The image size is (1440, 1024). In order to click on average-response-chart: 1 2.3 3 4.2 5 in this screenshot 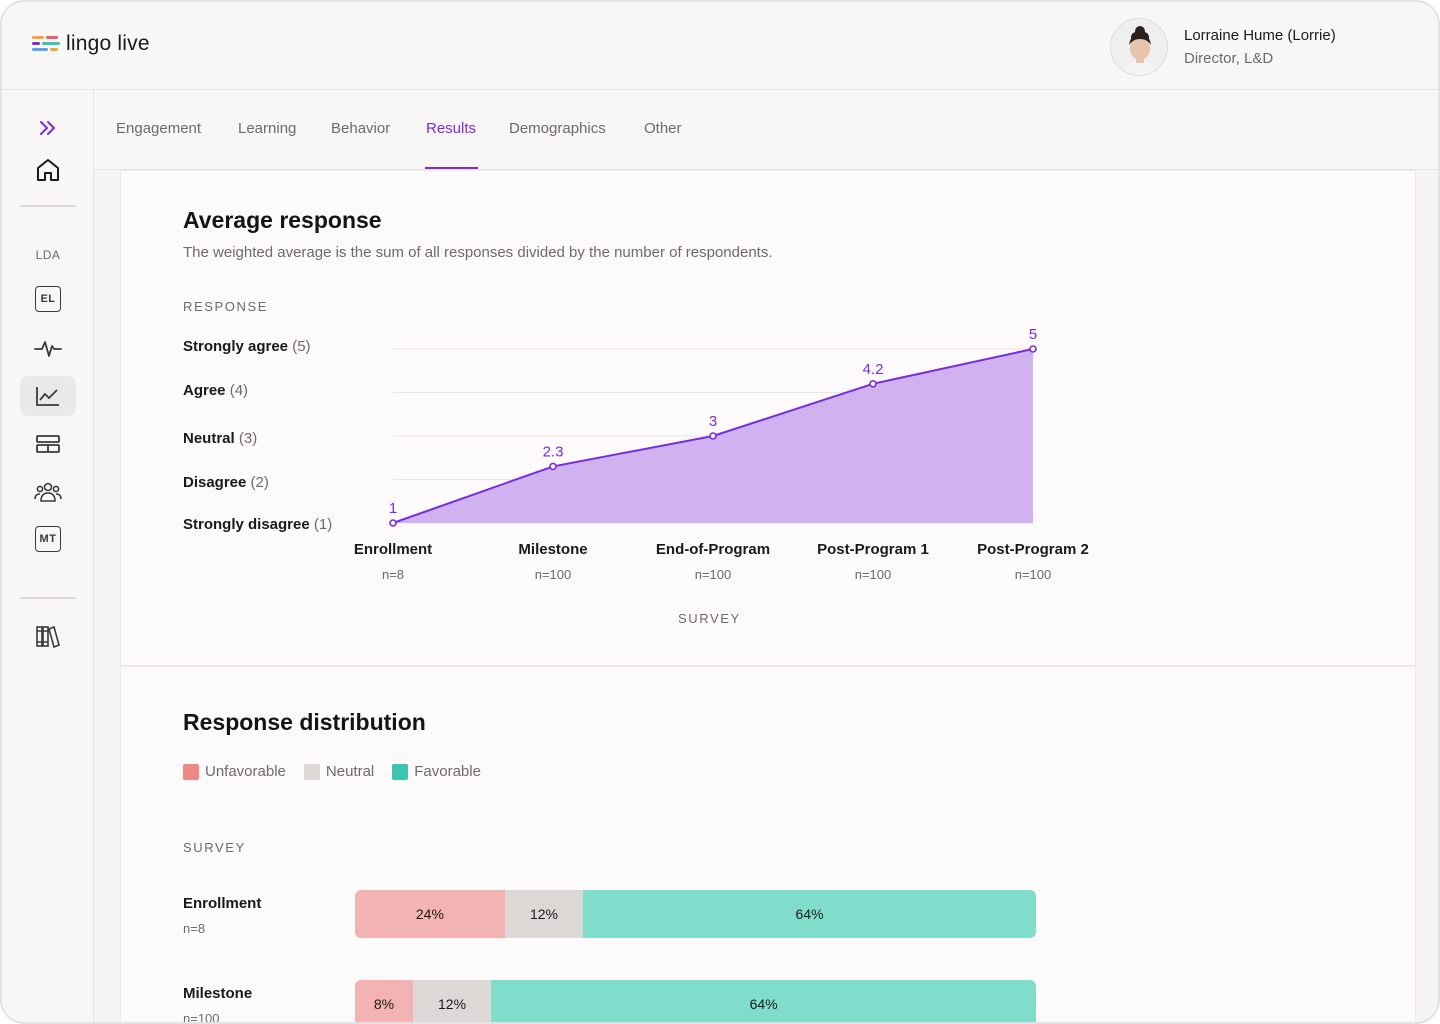, I will do `click(713, 426)`.